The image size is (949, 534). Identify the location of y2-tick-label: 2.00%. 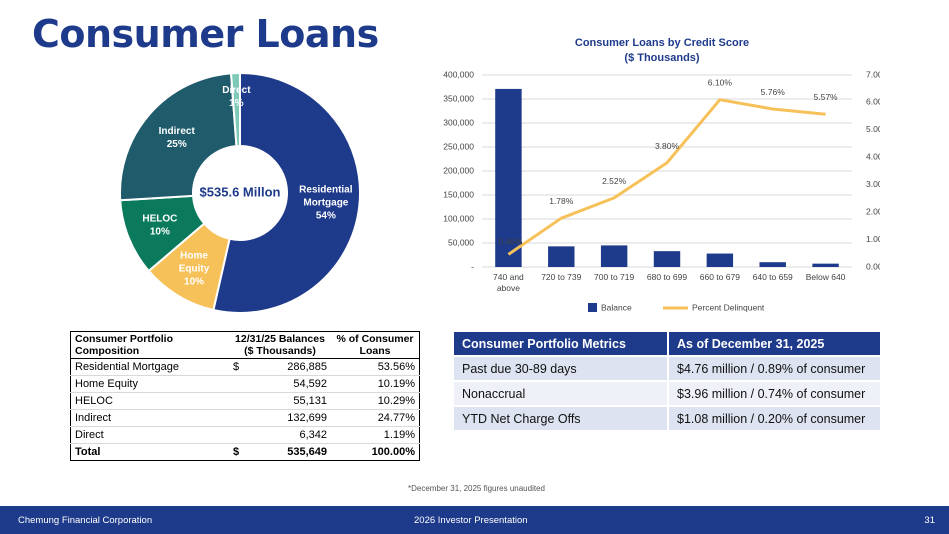
(873, 211).